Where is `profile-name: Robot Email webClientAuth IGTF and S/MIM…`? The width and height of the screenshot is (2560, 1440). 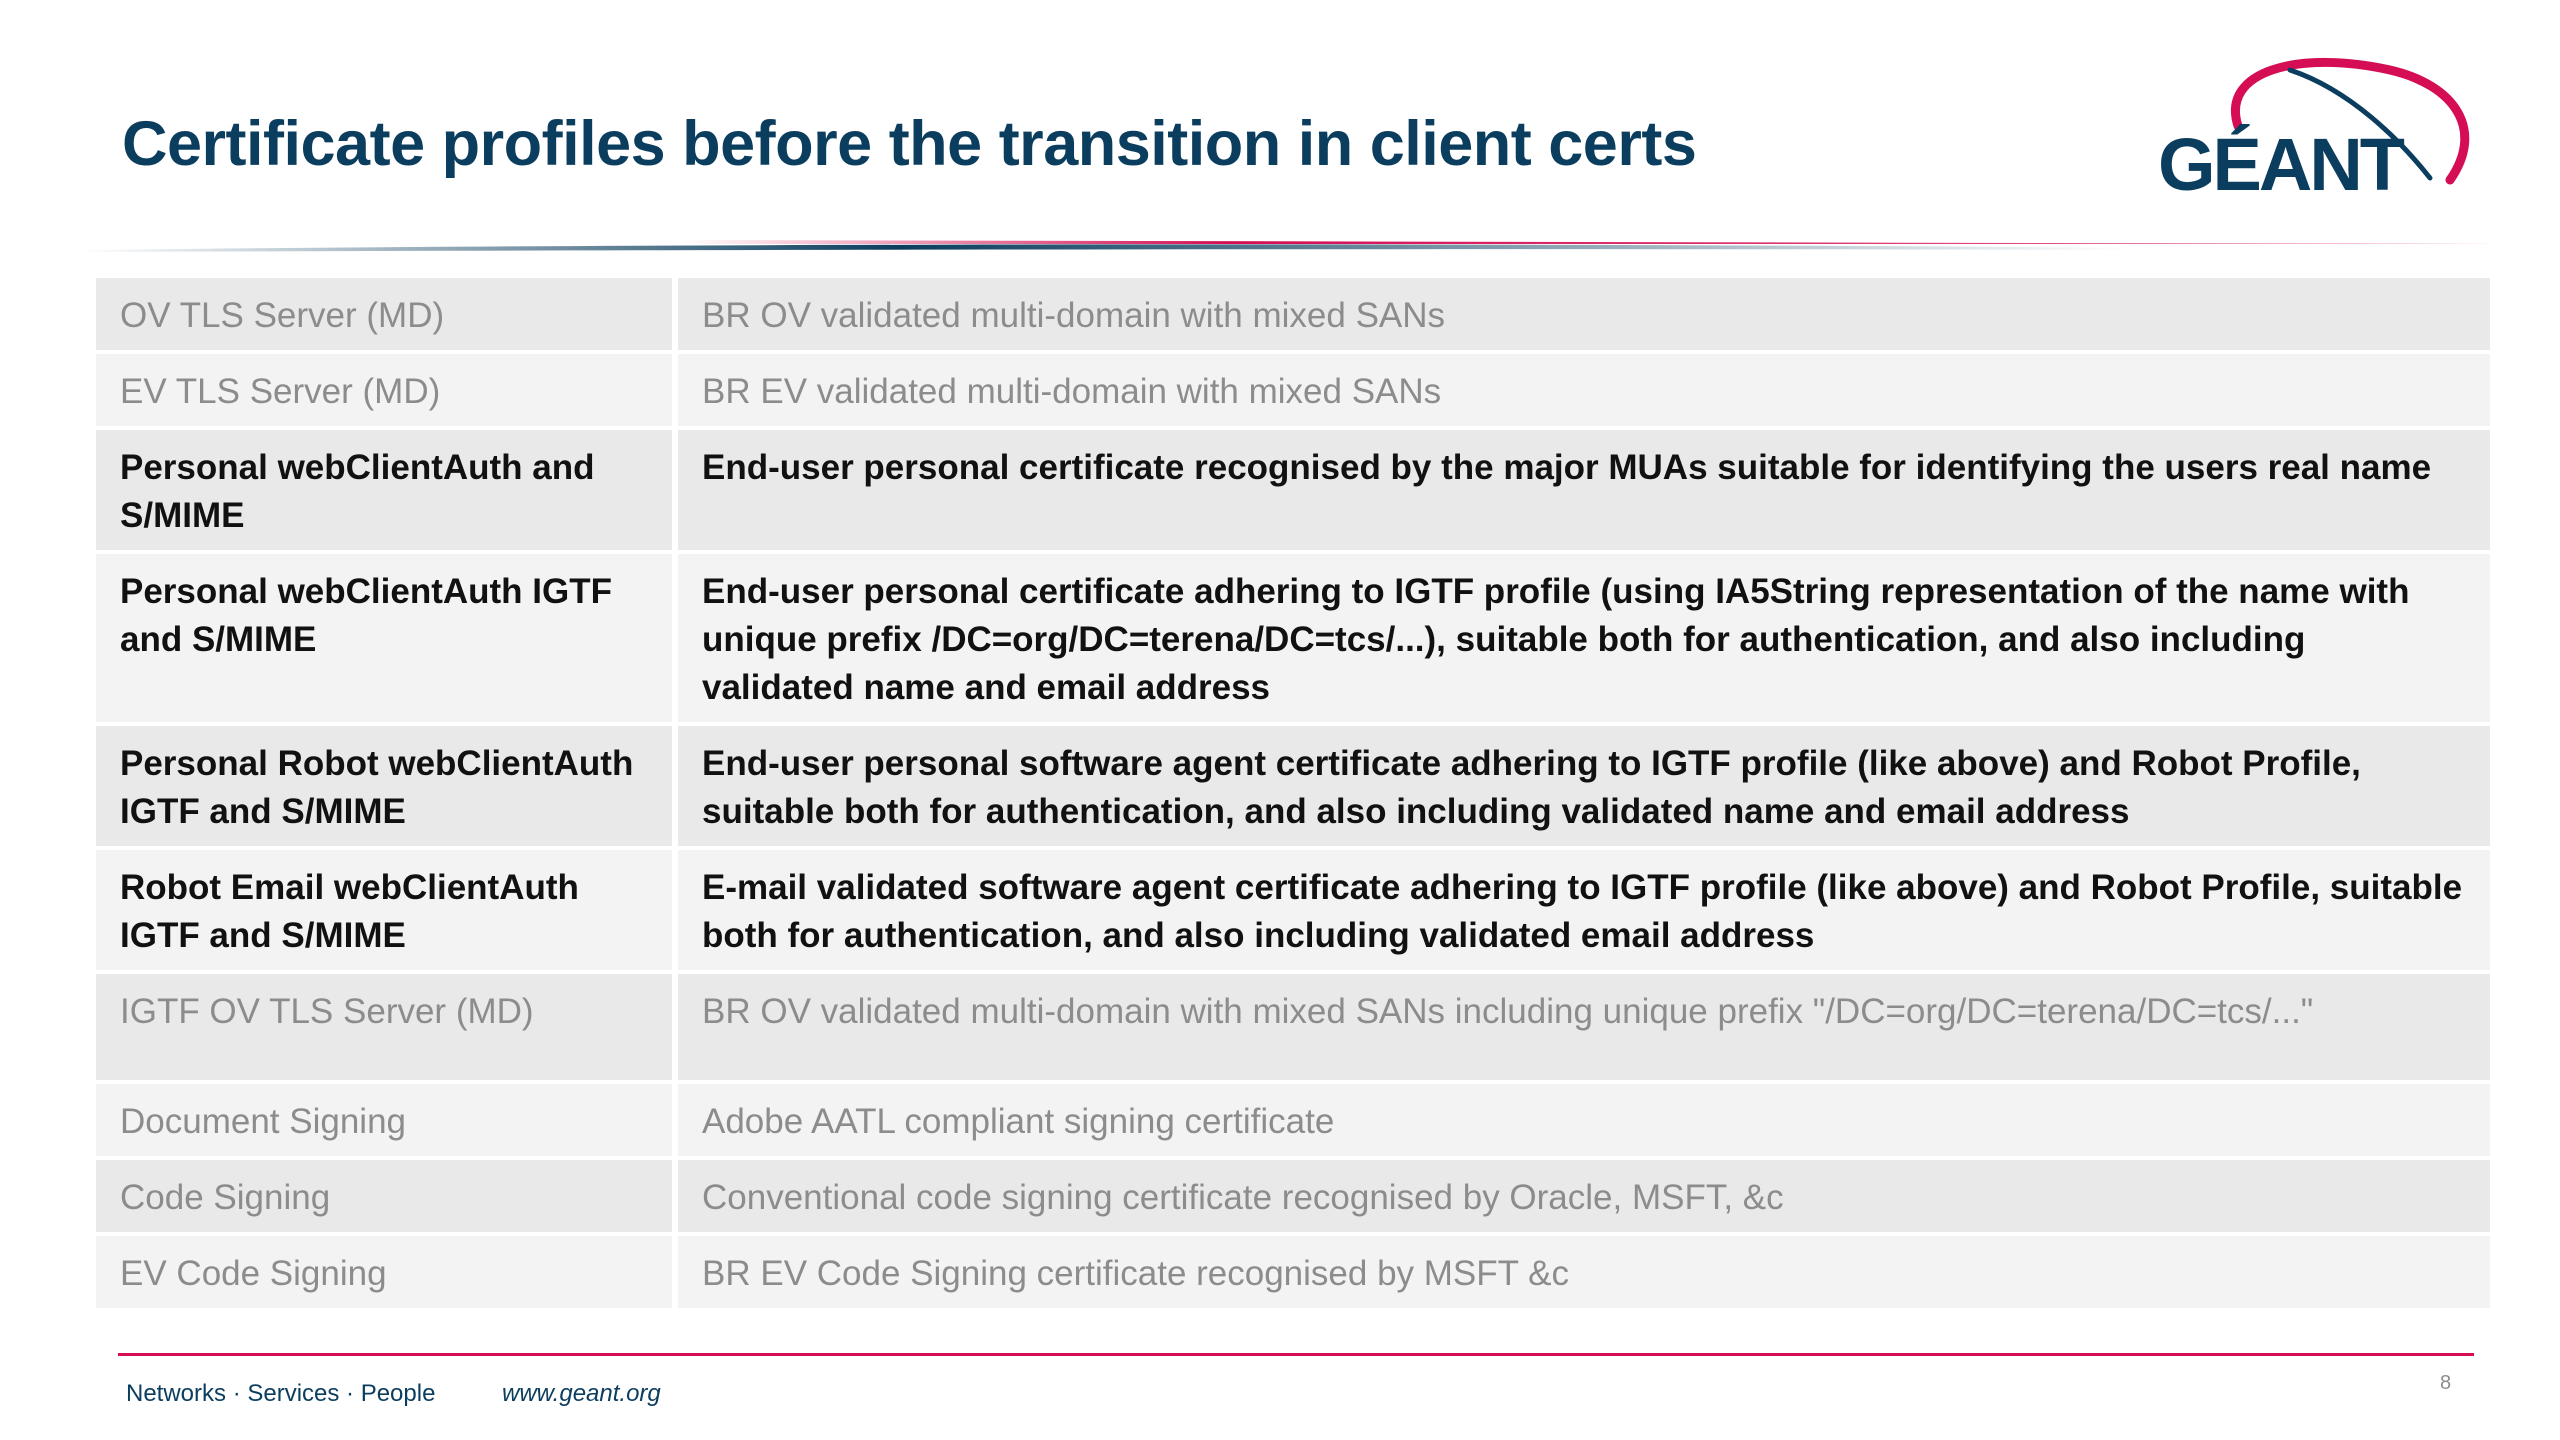 profile-name: Robot Email webClientAuth IGTF and S/MIM… is located at coordinates (387, 910).